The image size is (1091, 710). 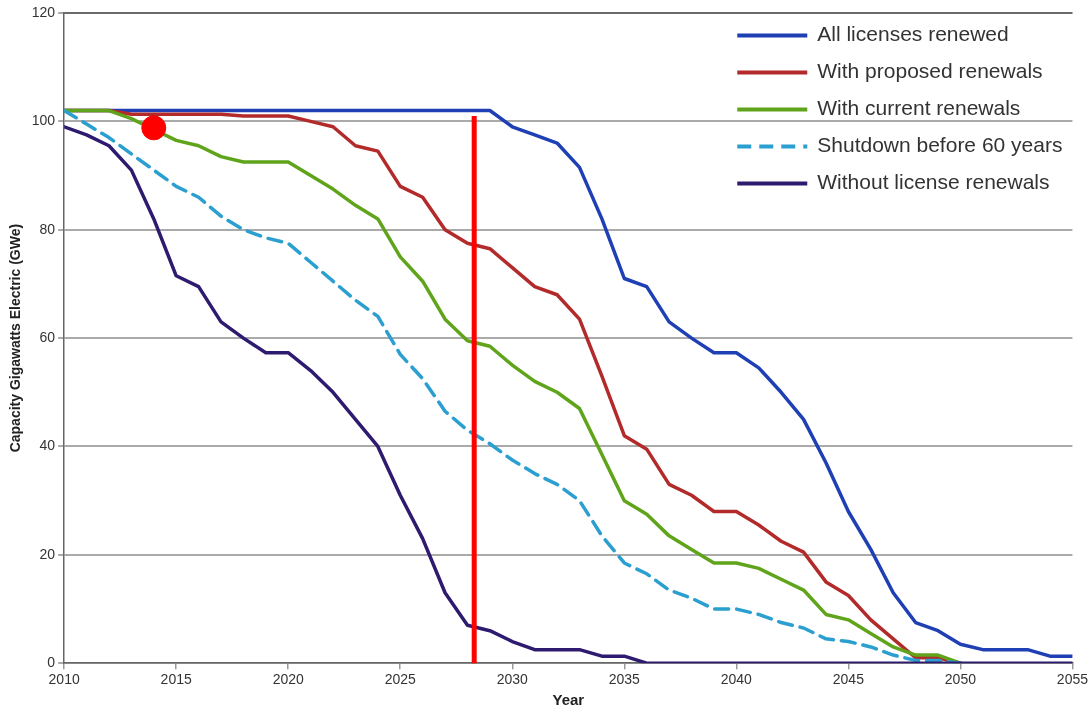 What do you see at coordinates (1072, 679) in the screenshot?
I see `x-tick-label: 2055` at bounding box center [1072, 679].